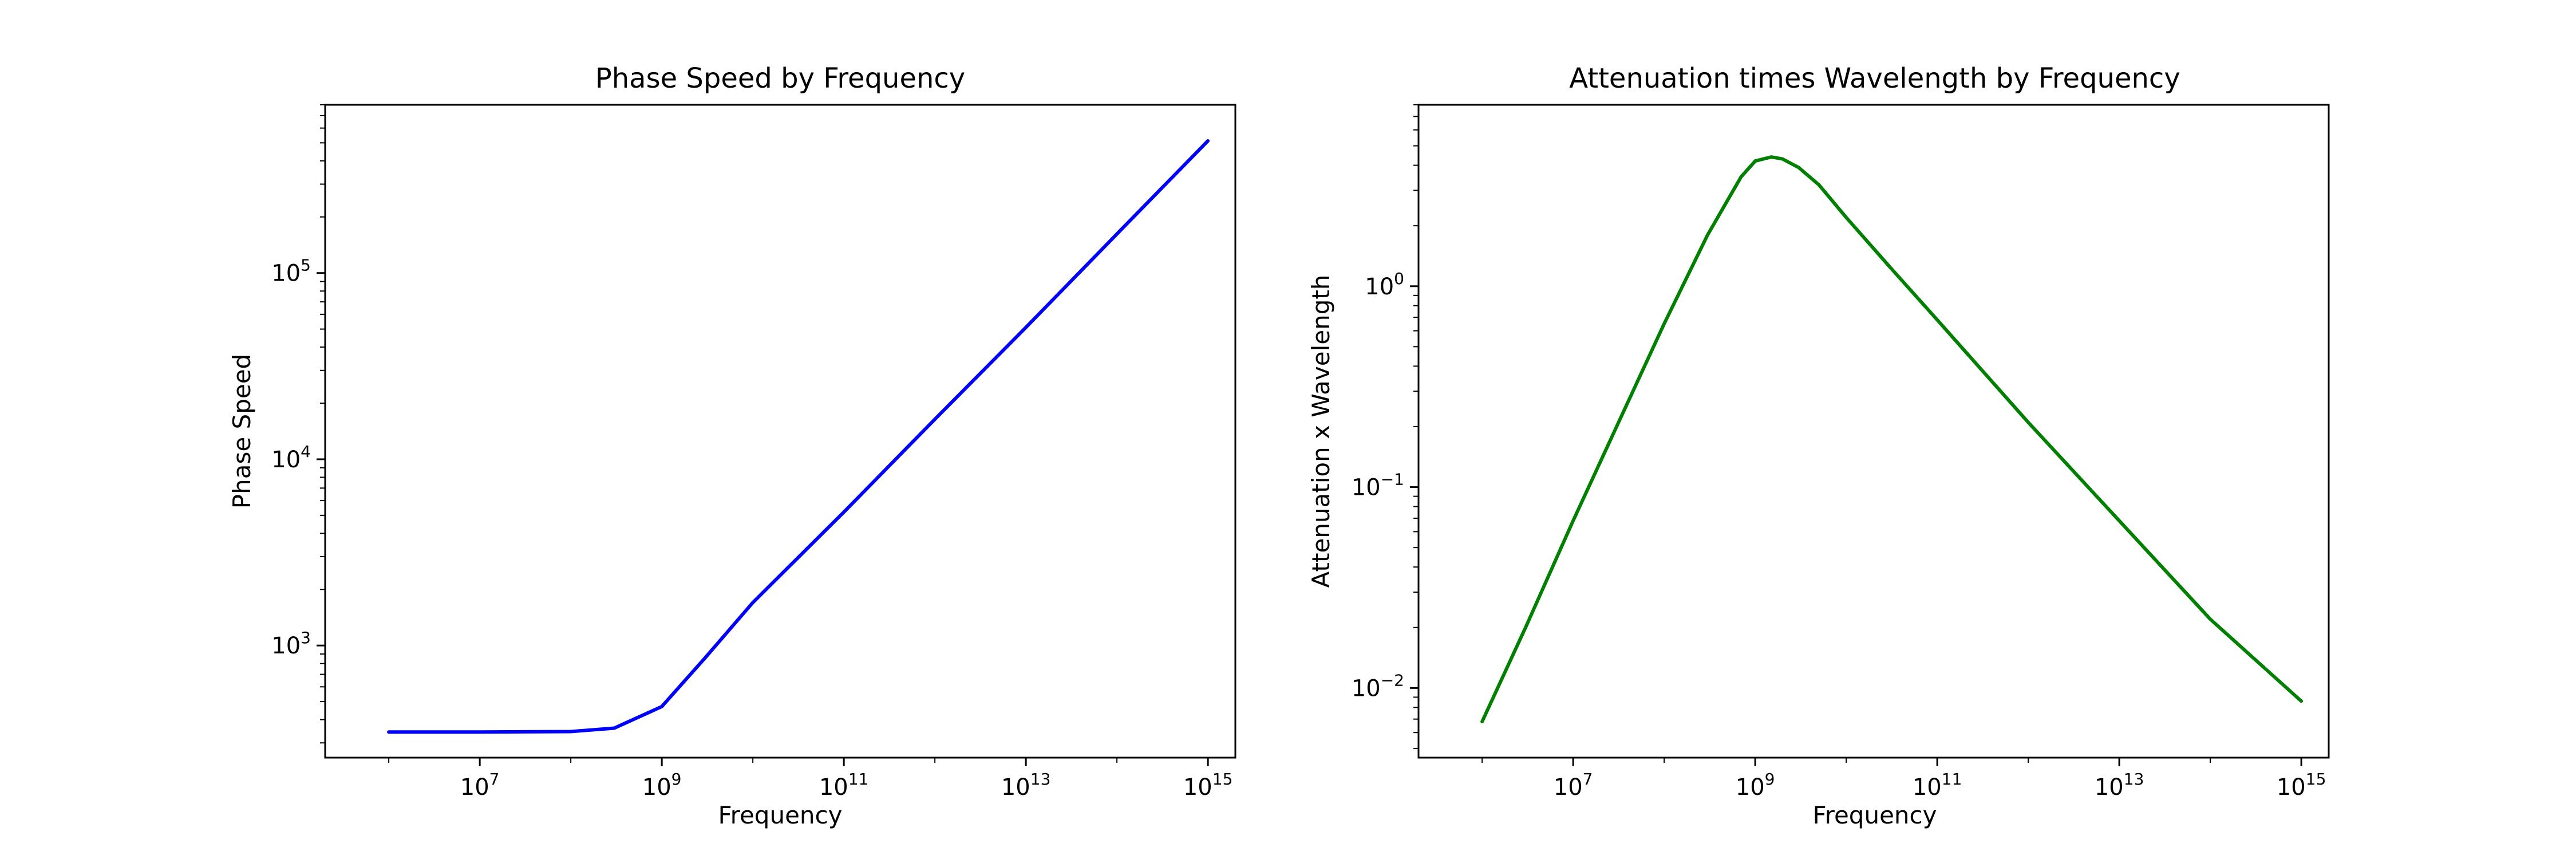  What do you see at coordinates (1378, 686) in the screenshot?
I see `y-tick-label: 10⁻²` at bounding box center [1378, 686].